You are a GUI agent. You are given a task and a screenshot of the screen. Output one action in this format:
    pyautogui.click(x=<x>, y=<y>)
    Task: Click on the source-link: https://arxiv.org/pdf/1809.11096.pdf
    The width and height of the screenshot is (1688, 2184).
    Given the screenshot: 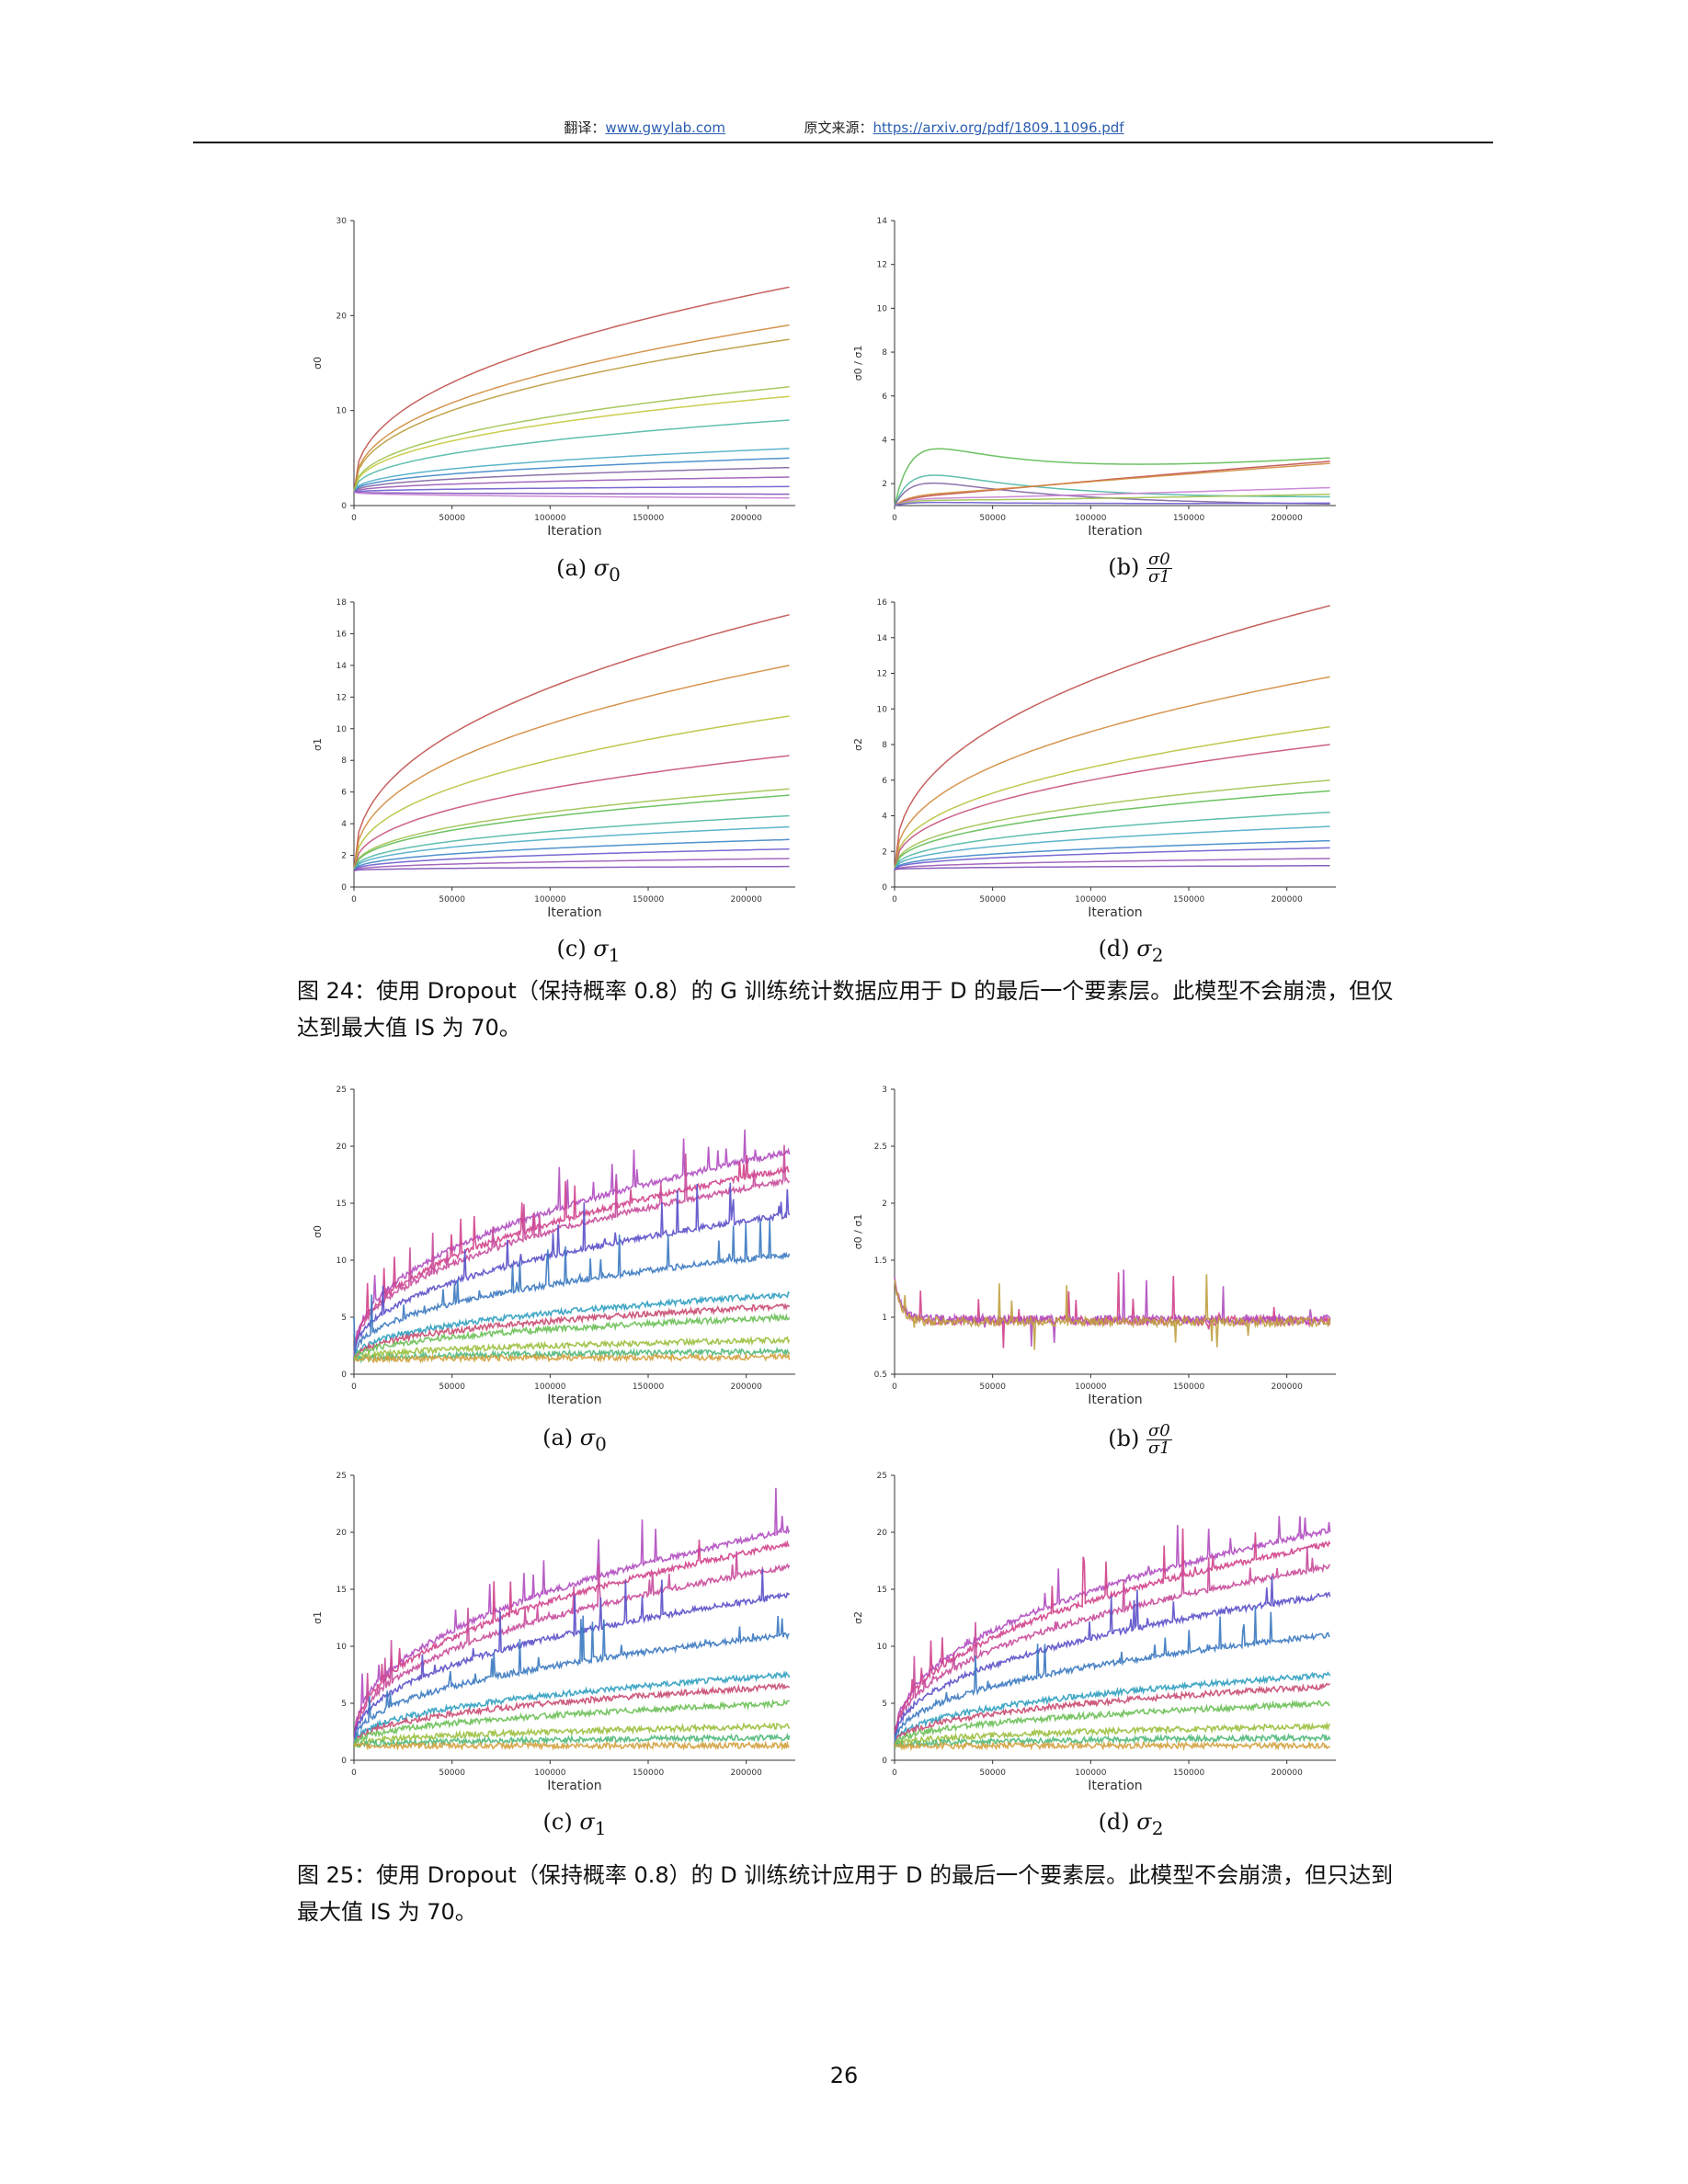 What is the action you would take?
    pyautogui.click(x=999, y=127)
    